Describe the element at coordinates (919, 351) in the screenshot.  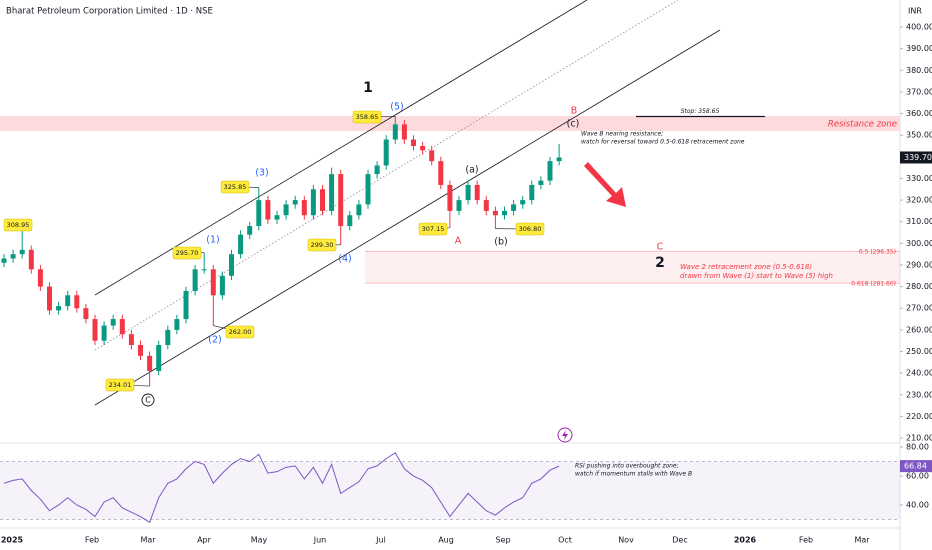
I see `y-tick-label: 250.00` at that location.